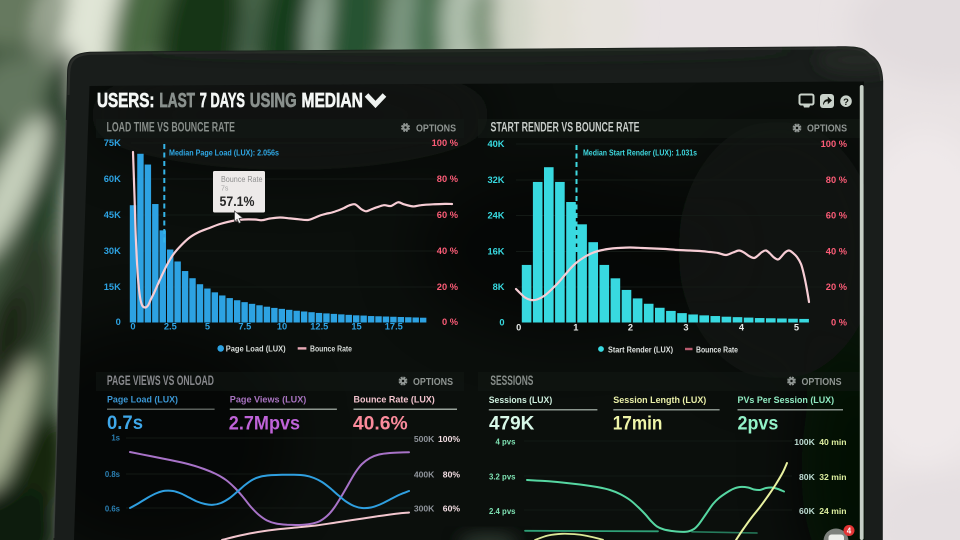 This screenshot has height=540, width=960. I want to click on svg-text: 10, so click(282, 327).